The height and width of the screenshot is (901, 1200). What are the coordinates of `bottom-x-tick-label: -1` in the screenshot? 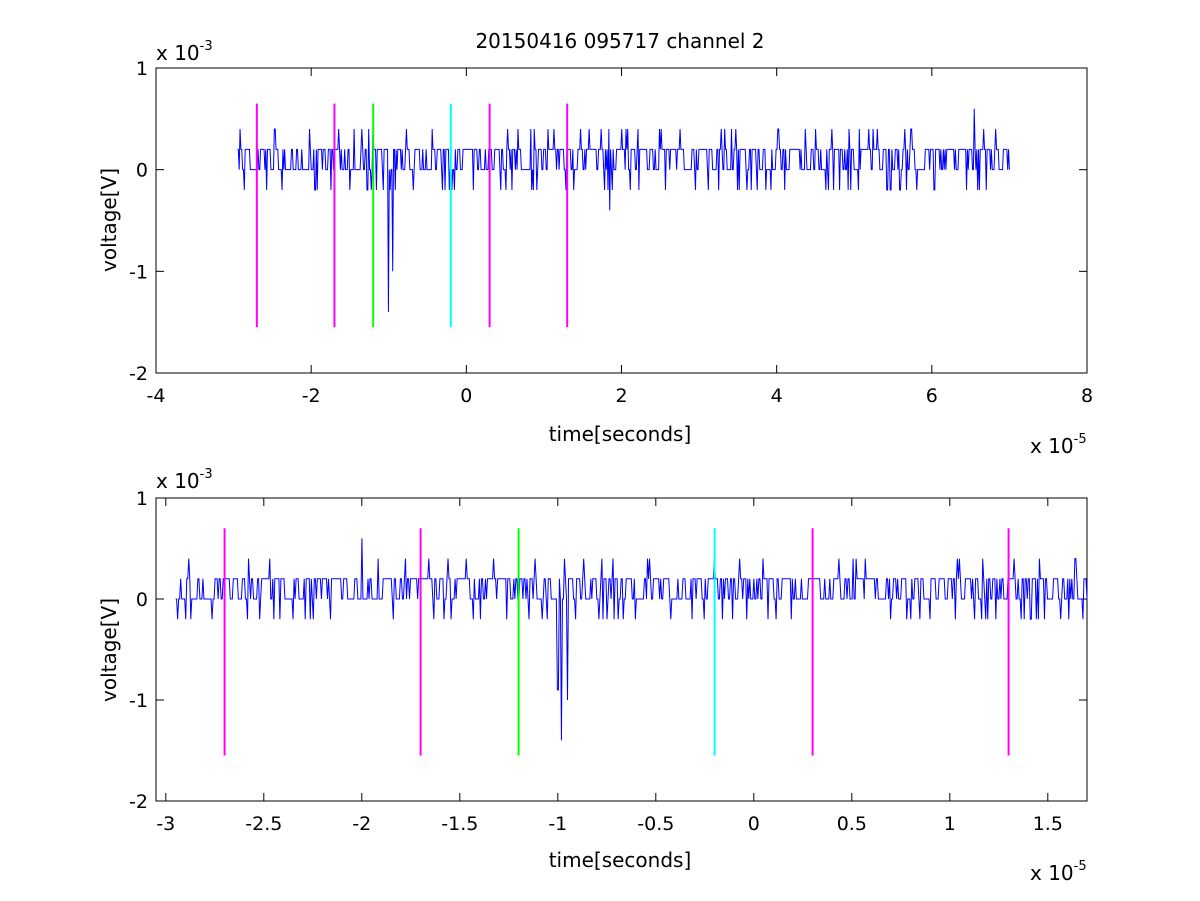 It's located at (557, 824).